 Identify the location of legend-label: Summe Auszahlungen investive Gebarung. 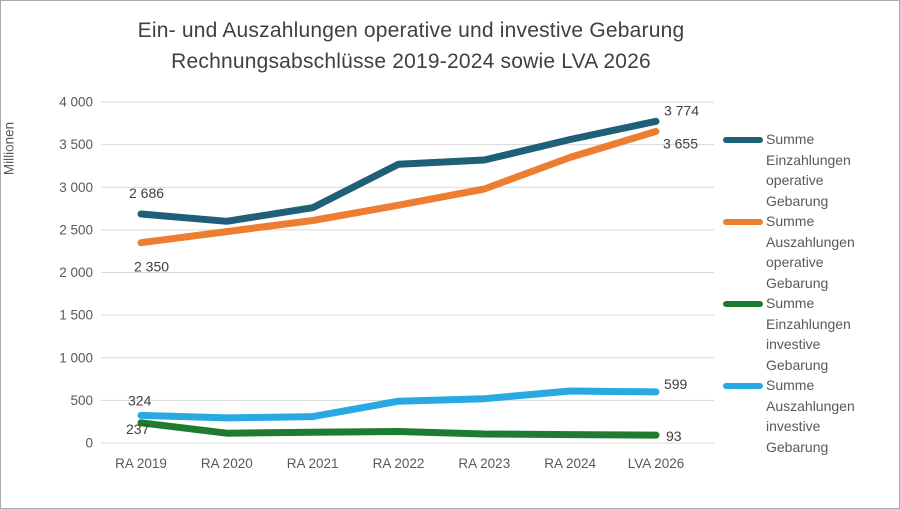
(810, 416).